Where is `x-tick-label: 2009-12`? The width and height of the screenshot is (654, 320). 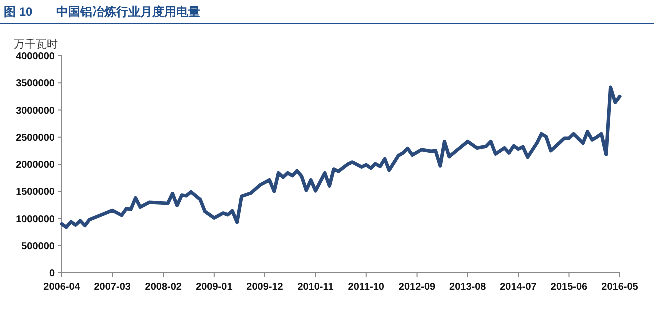 x-tick-label: 2009-12 is located at coordinates (265, 287).